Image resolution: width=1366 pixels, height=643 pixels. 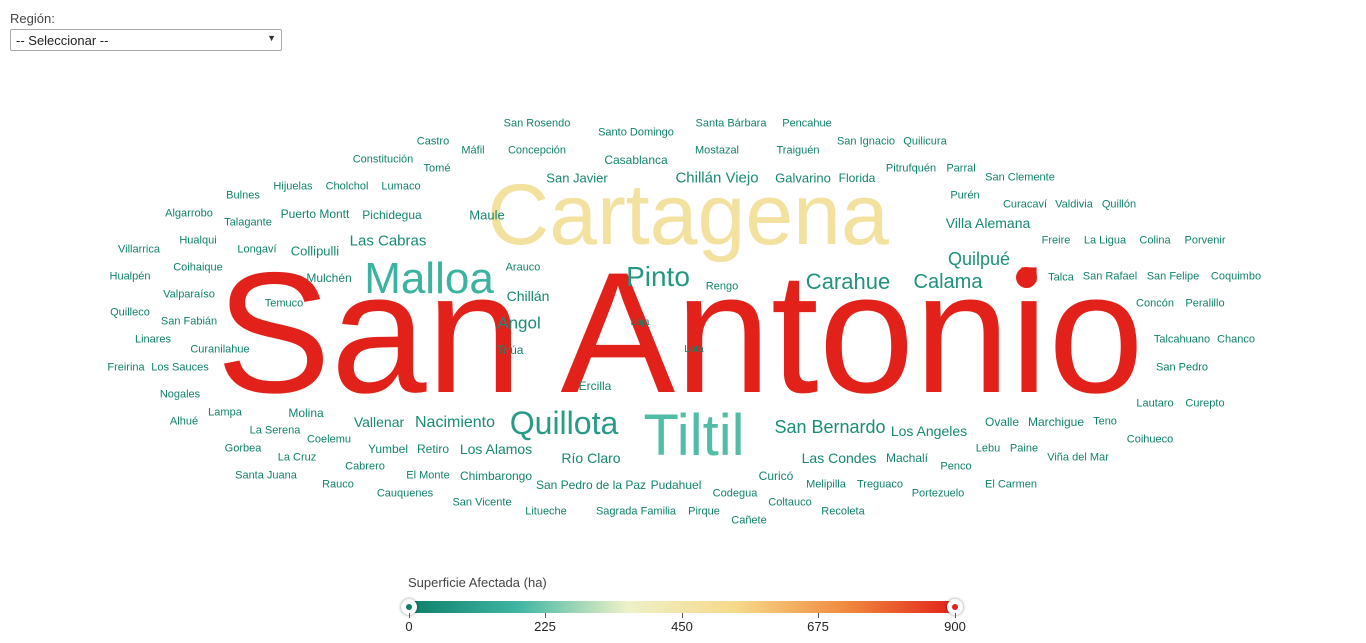 I want to click on cloud-word: Curicó, so click(x=776, y=476).